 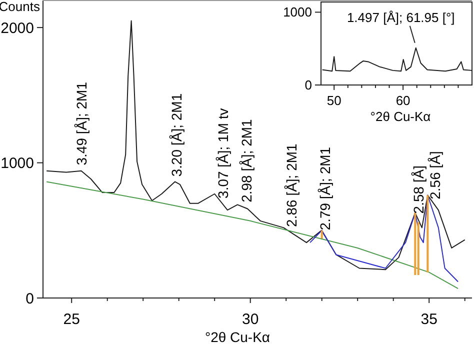 I want to click on annotation: 2.56 [Å], so click(x=435, y=175).